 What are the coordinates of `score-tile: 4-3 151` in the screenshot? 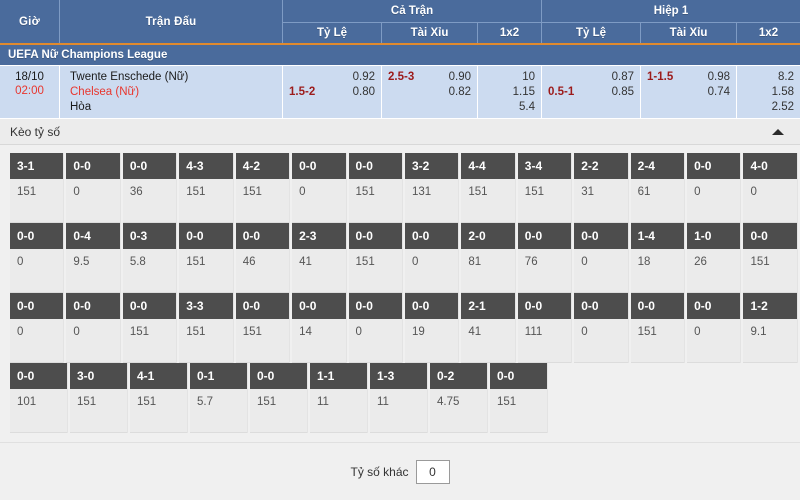 It's located at (206, 188).